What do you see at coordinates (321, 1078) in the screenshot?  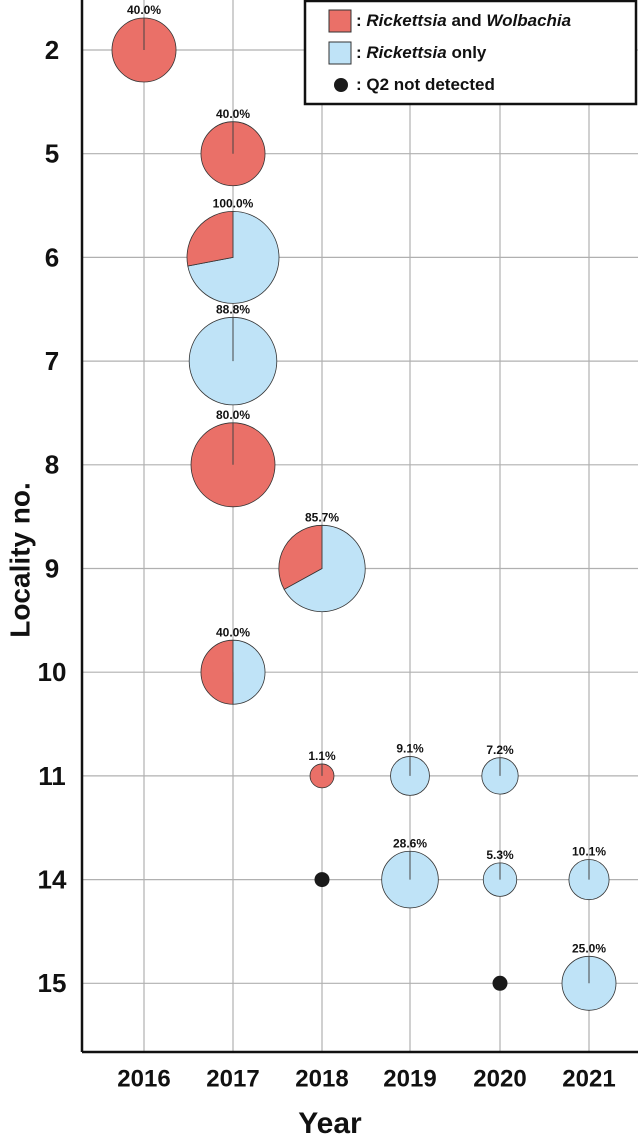 I see `x-tick-label: 2018` at bounding box center [321, 1078].